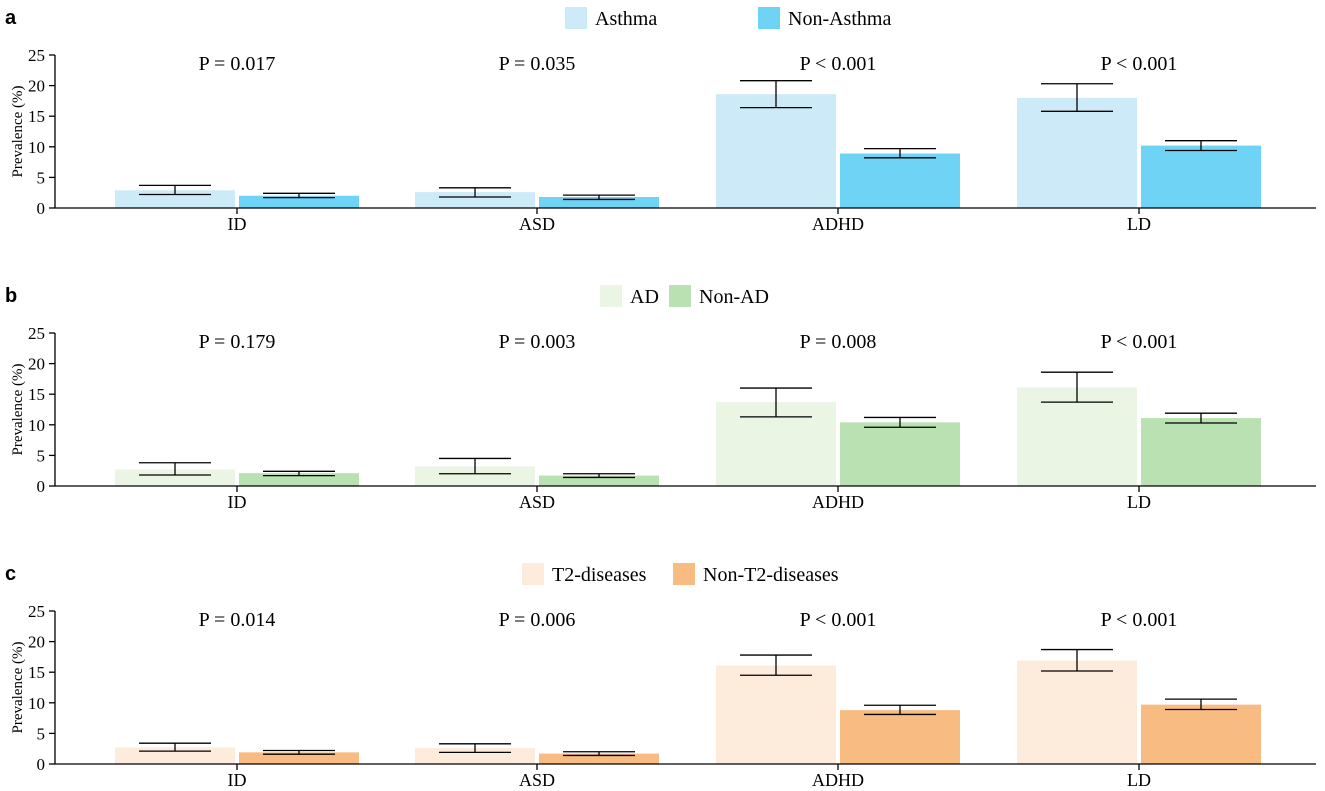 The image size is (1325, 791). Describe the element at coordinates (626, 19) in the screenshot. I see `legend-label: Asthma` at that location.